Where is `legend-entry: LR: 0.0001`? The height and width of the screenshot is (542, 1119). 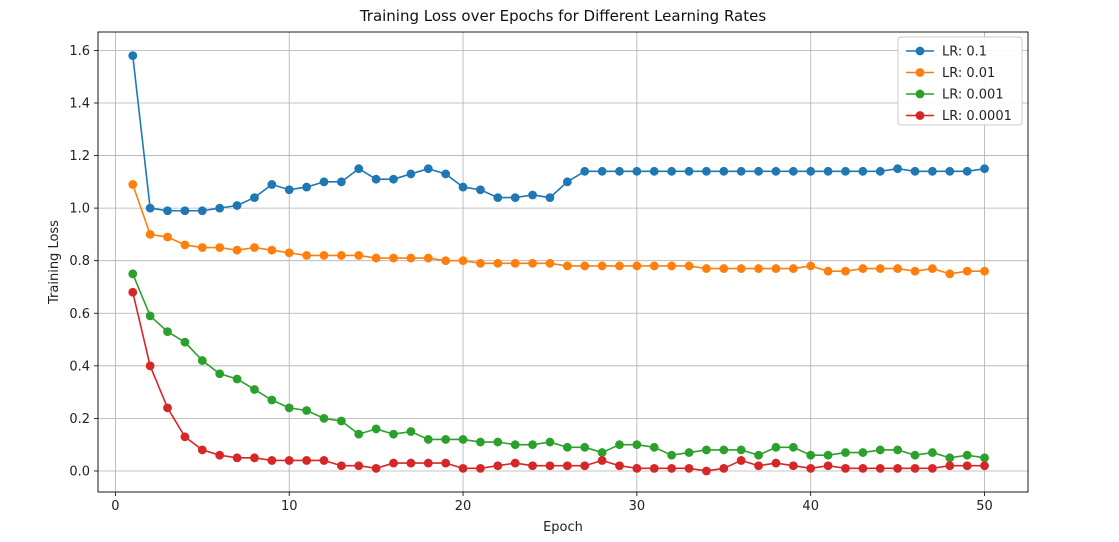 legend-entry: LR: 0.0001 is located at coordinates (959, 116).